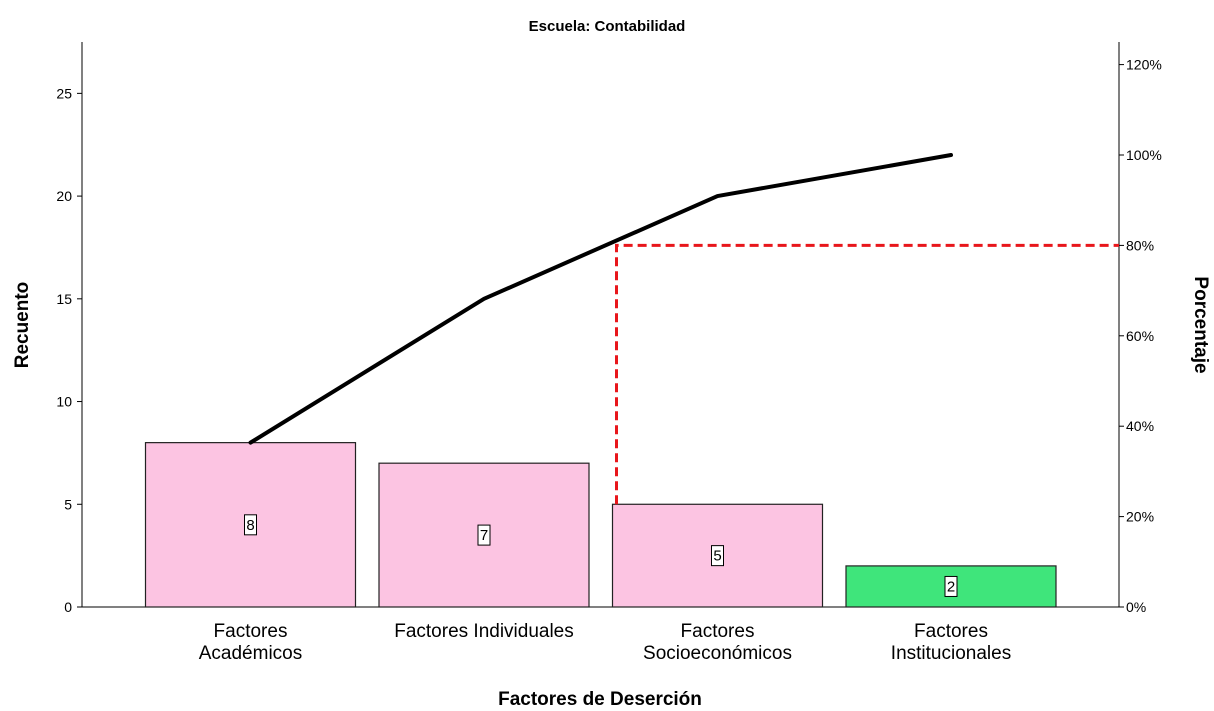  What do you see at coordinates (1140, 245) in the screenshot?
I see `y2-tick-label: 80%` at bounding box center [1140, 245].